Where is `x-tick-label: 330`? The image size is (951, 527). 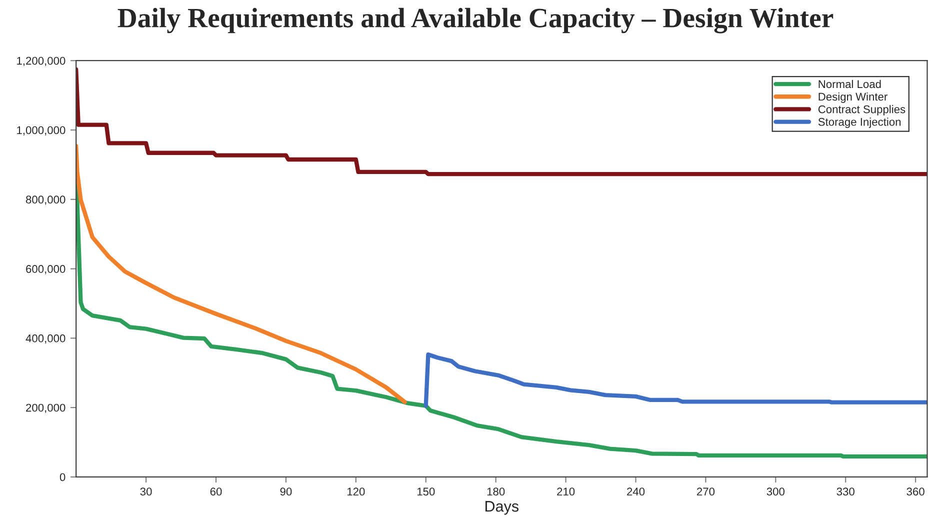 x-tick-label: 330 is located at coordinates (845, 492).